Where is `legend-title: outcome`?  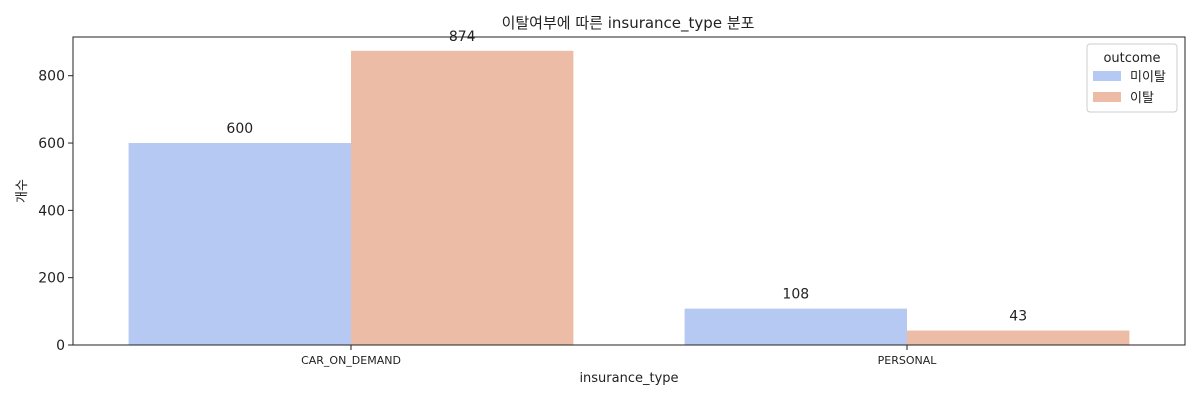
legend-title: outcome is located at coordinates (1131, 58).